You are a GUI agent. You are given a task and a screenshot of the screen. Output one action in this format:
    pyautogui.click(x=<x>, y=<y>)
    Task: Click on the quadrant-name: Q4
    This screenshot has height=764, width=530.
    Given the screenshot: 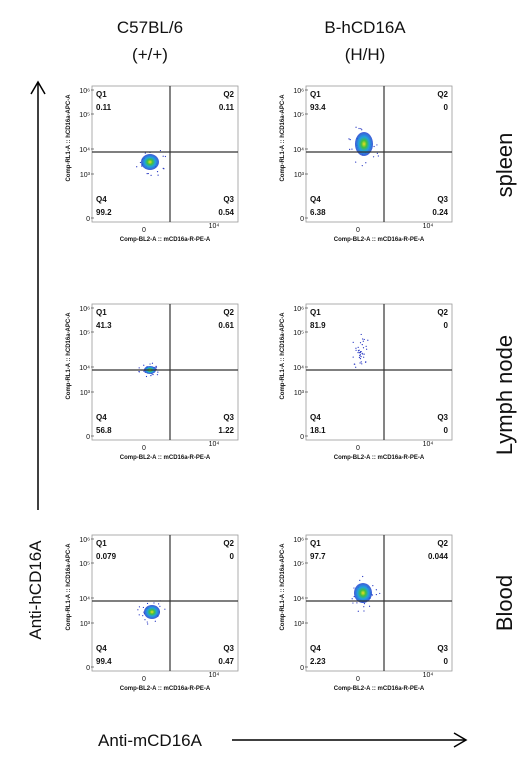 What is the action you would take?
    pyautogui.click(x=101, y=417)
    